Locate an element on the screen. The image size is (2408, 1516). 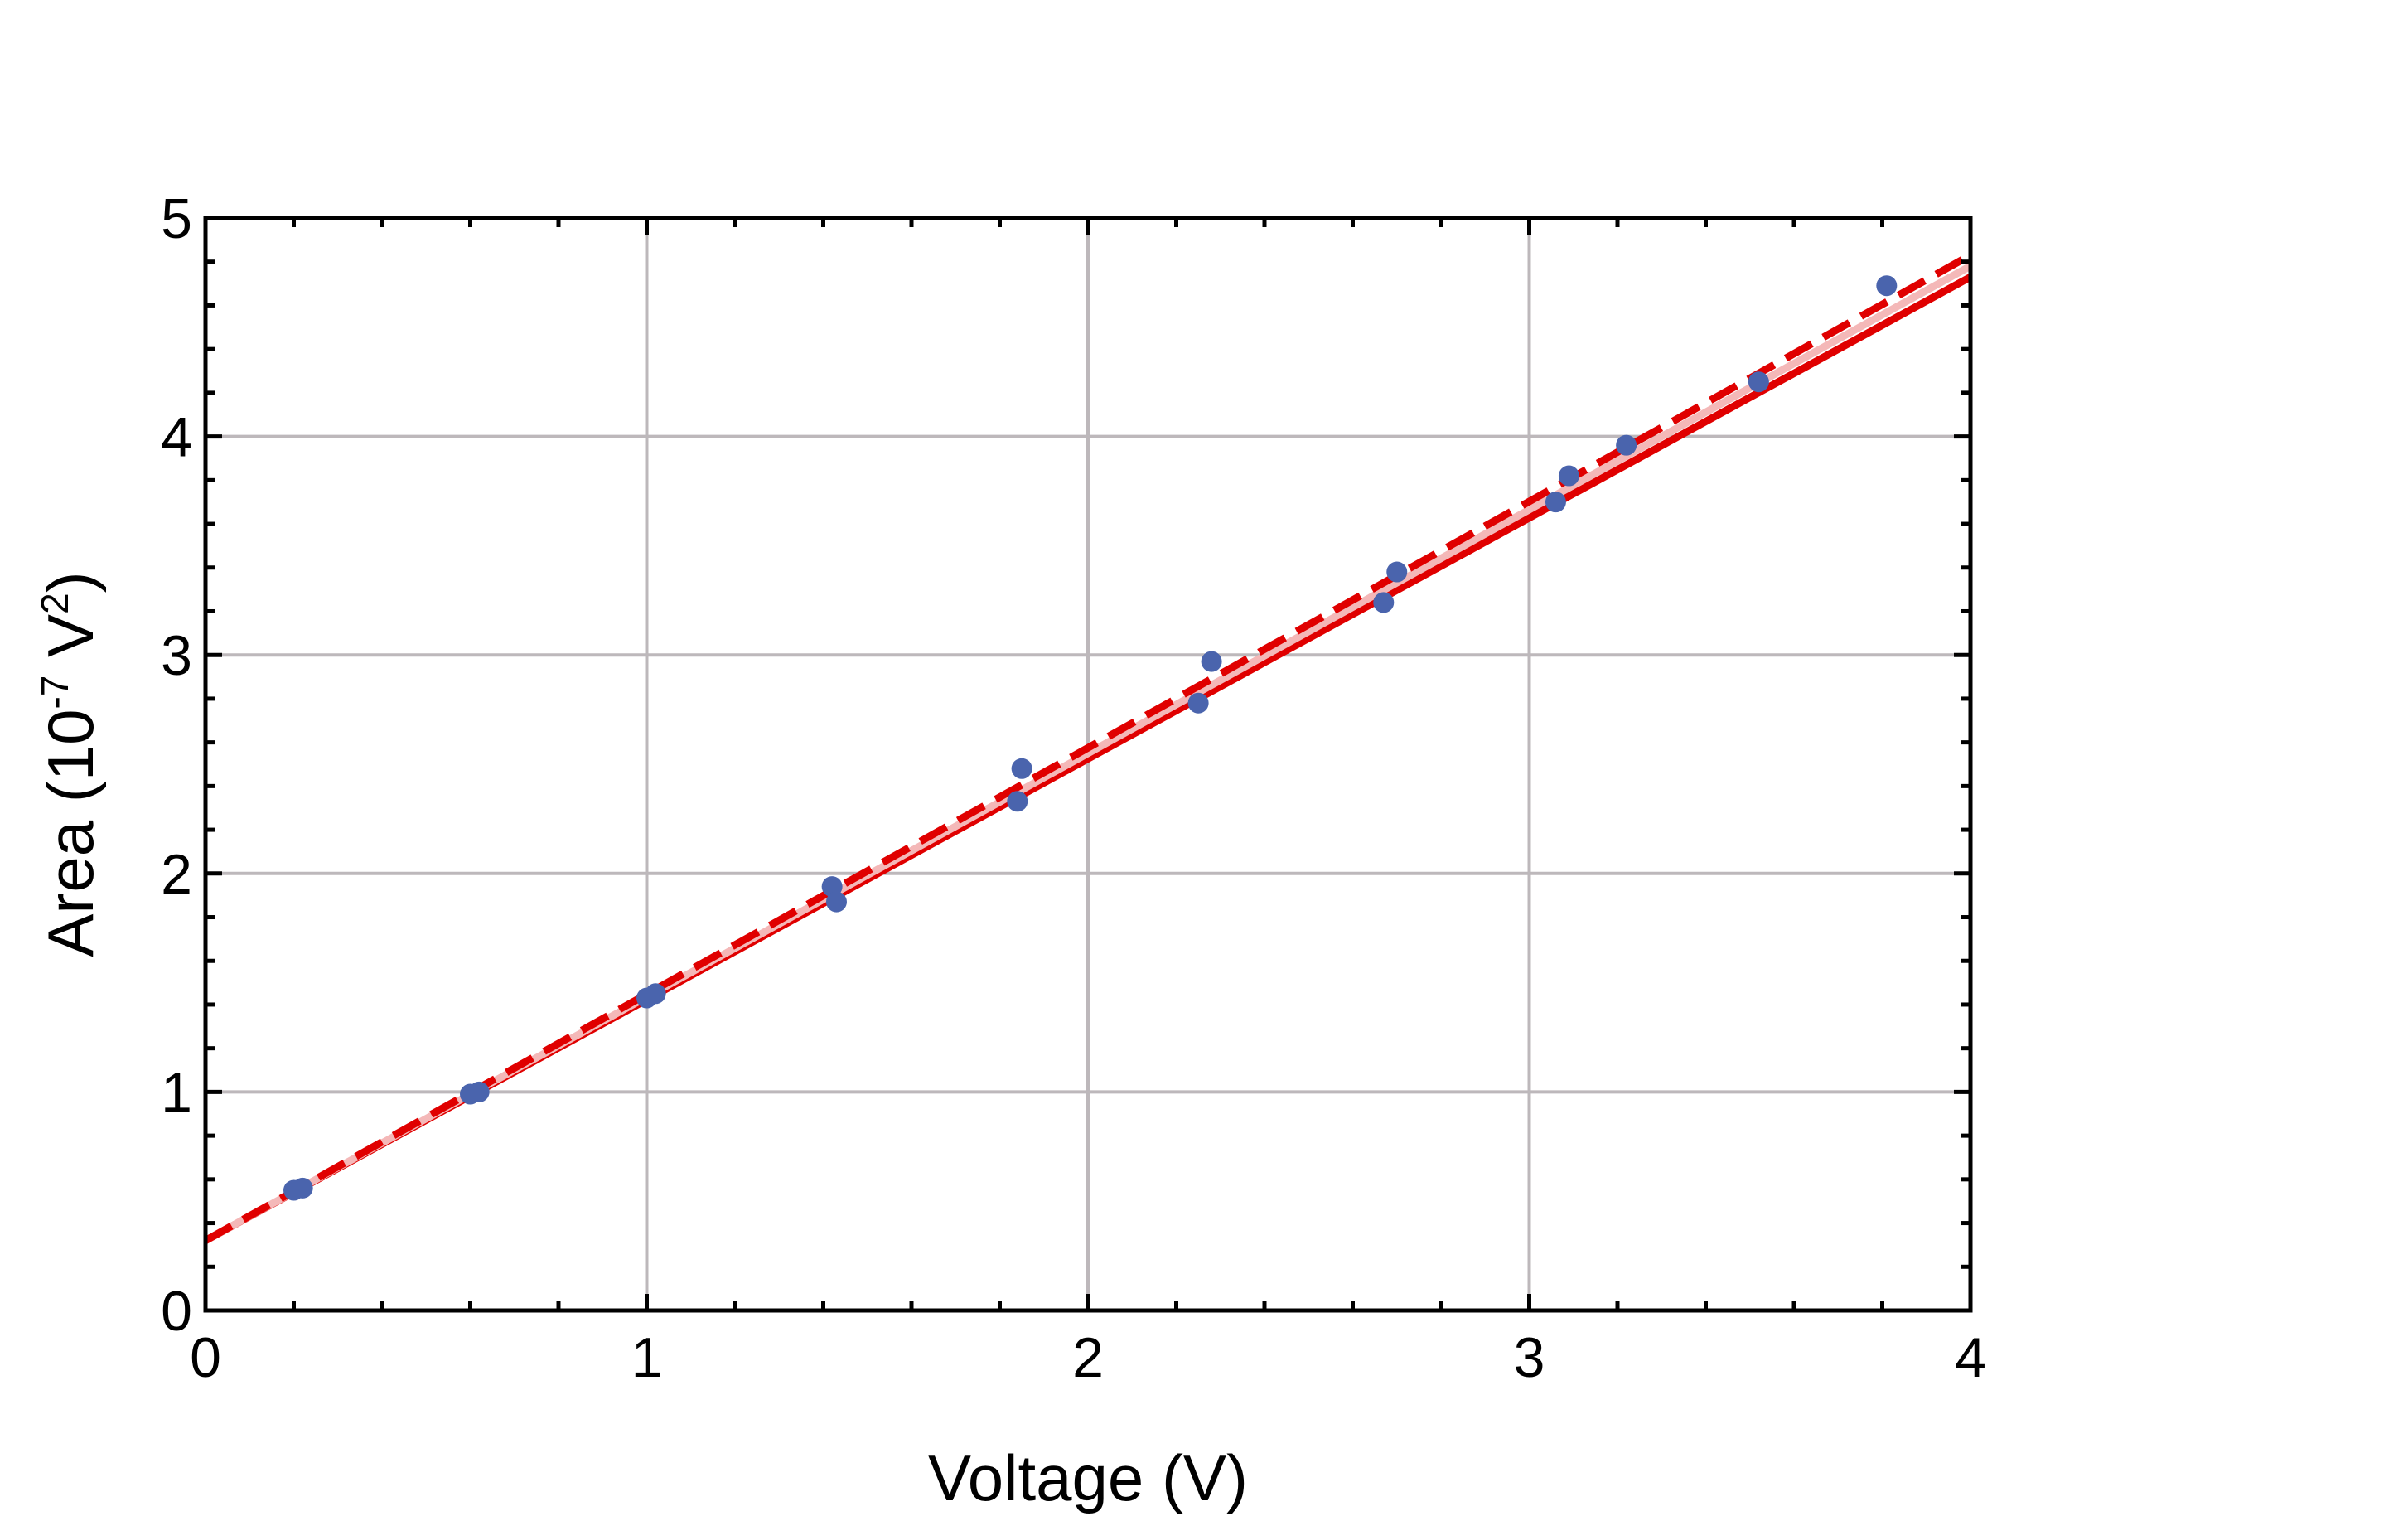
y-axis-label: Area (10-7 V2) is located at coordinates (70, 764).